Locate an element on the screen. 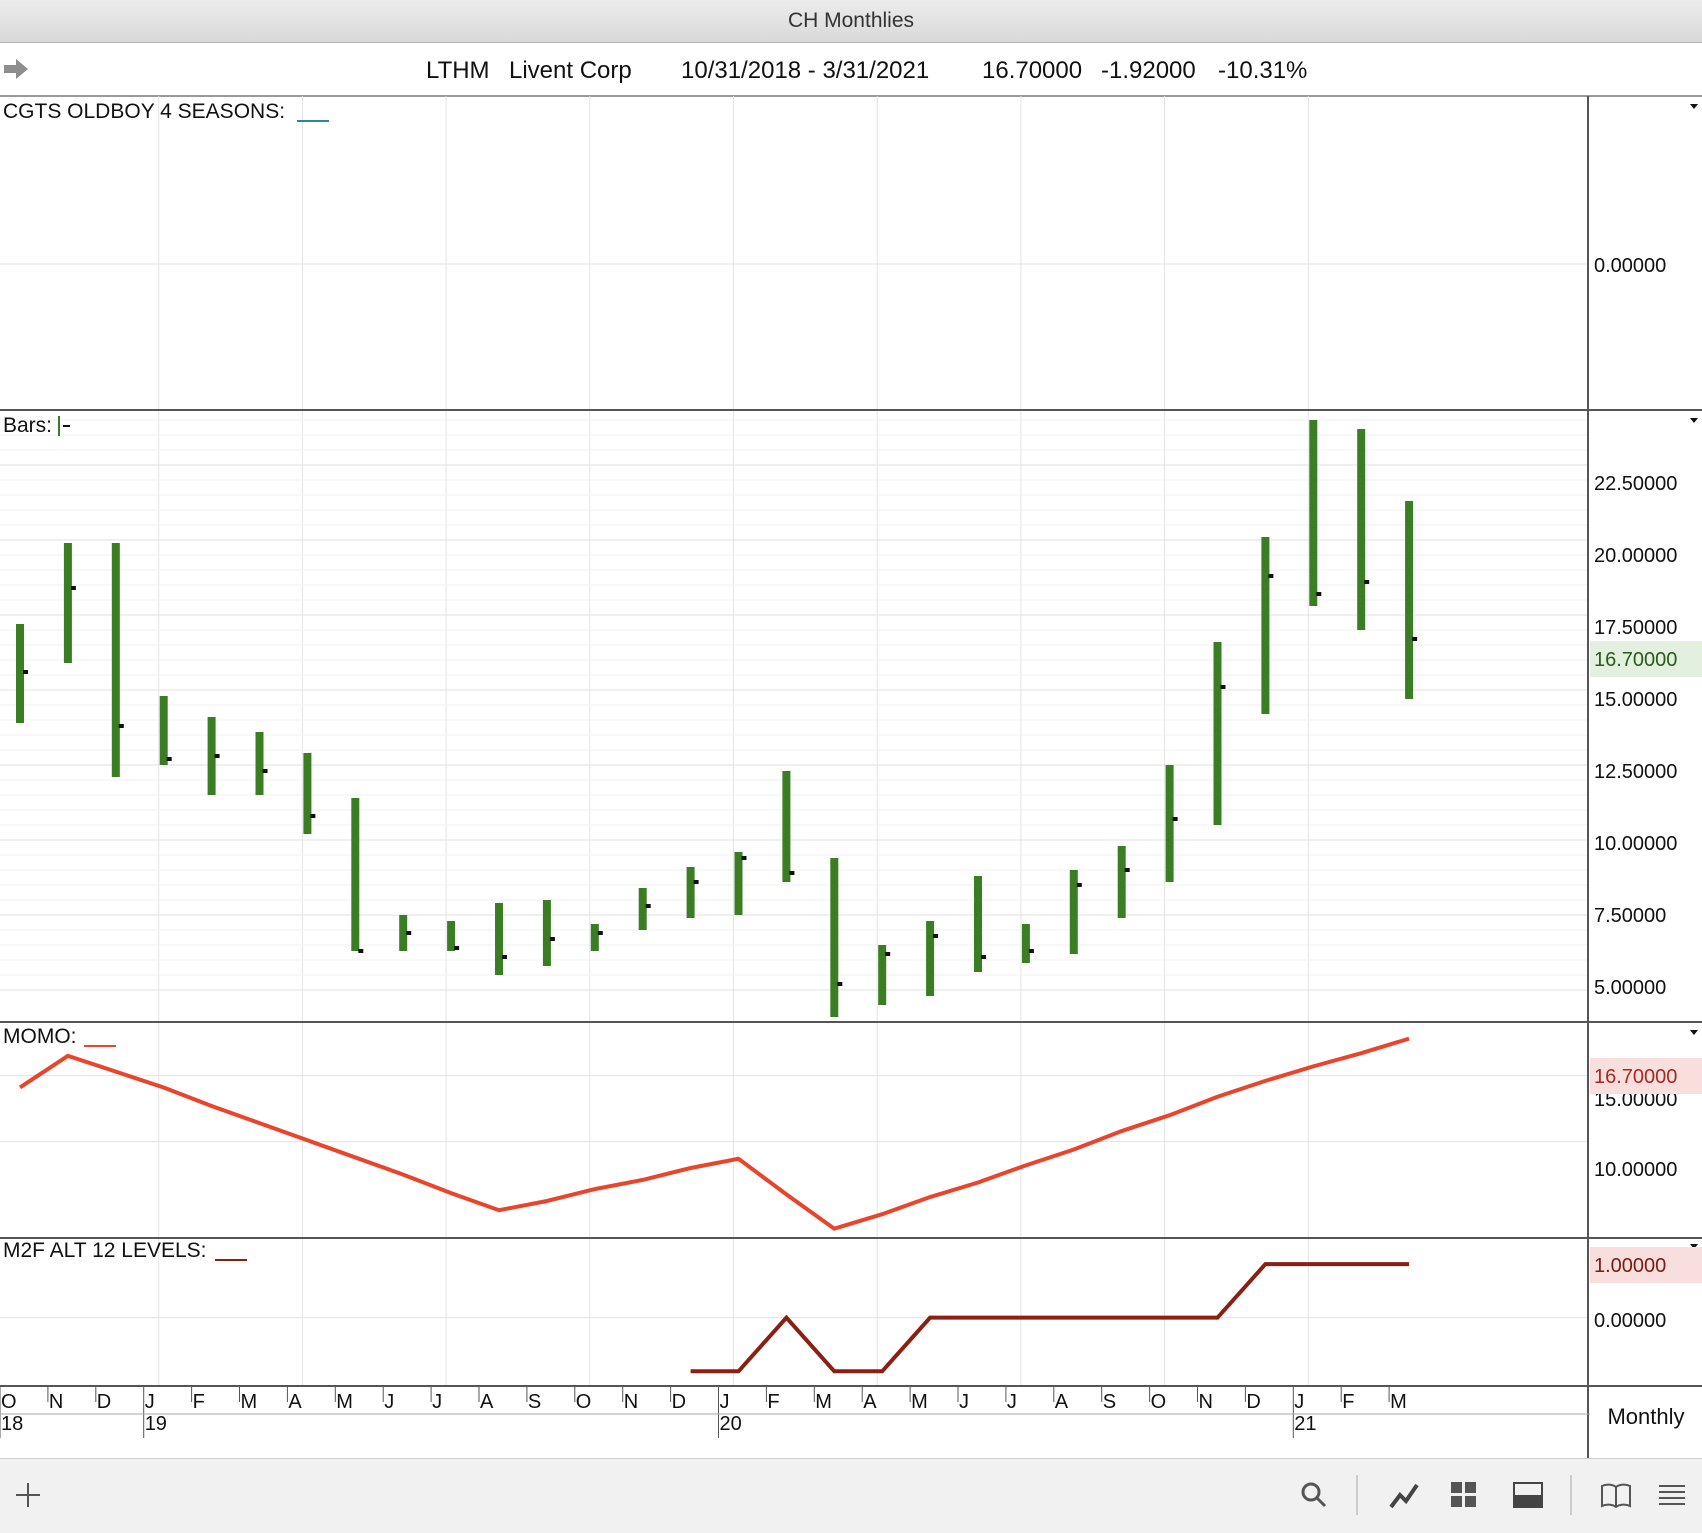 This screenshot has height=1533, width=1702. year-label: 18 is located at coordinates (12, 1424).